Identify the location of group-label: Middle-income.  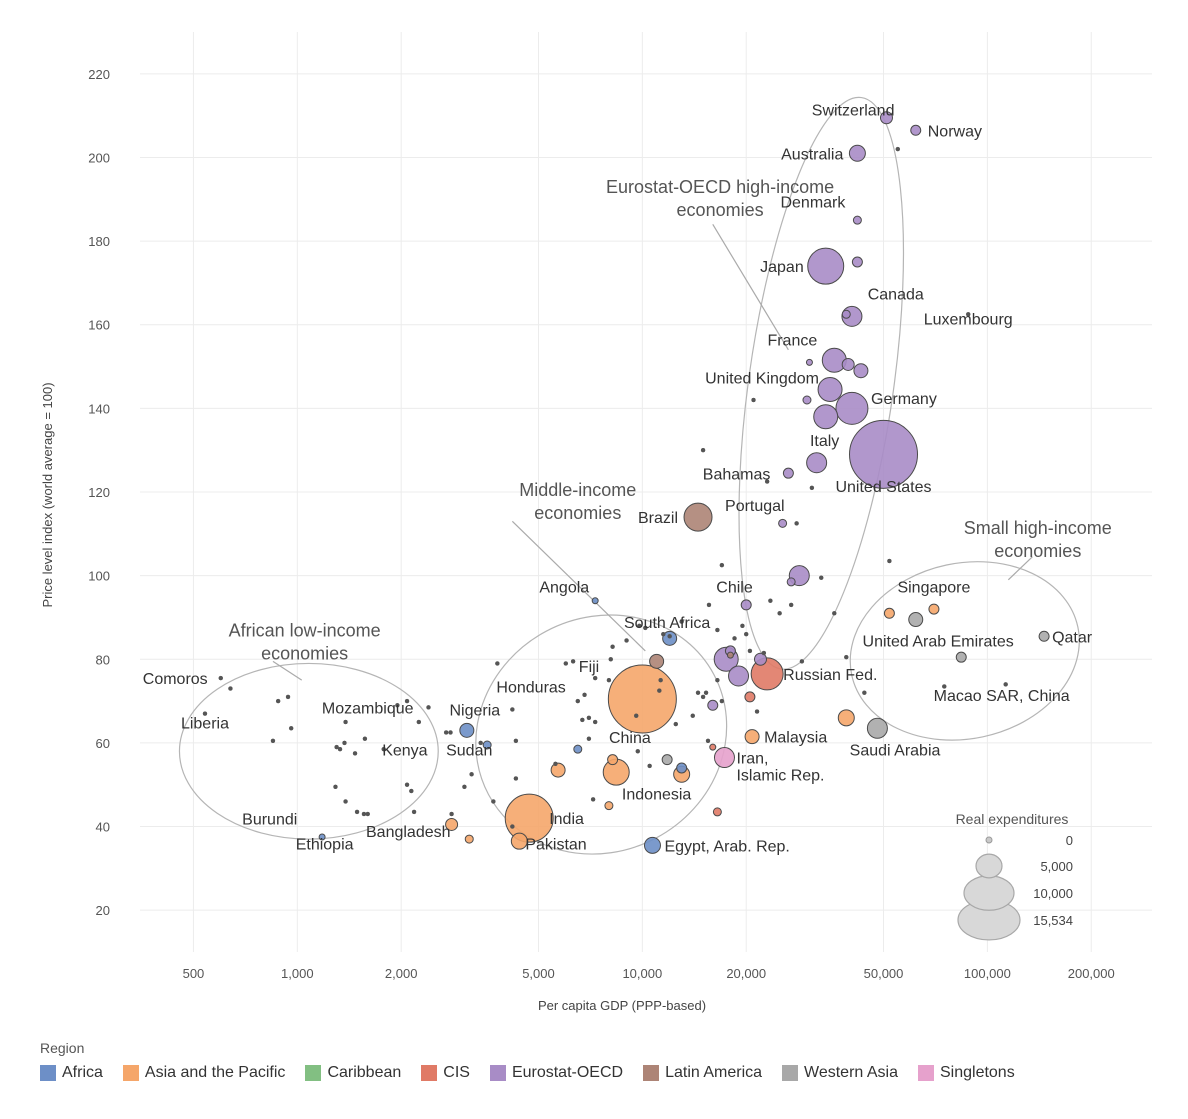
(577, 490).